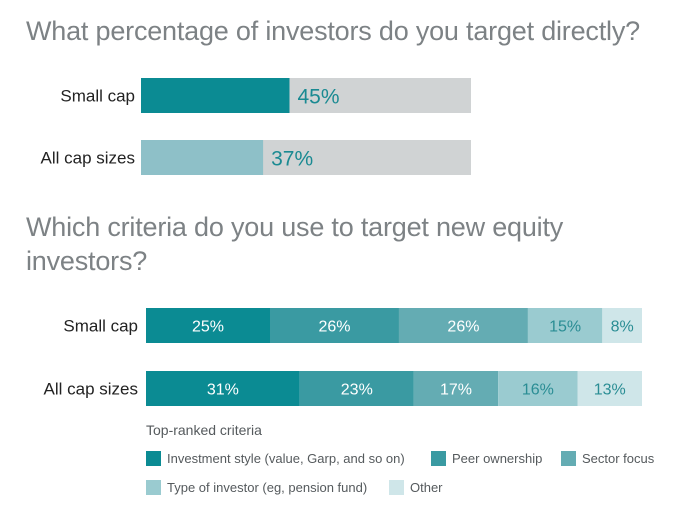 The height and width of the screenshot is (505, 673). What do you see at coordinates (97, 96) in the screenshot?
I see `chart1-category-label: Small cap` at bounding box center [97, 96].